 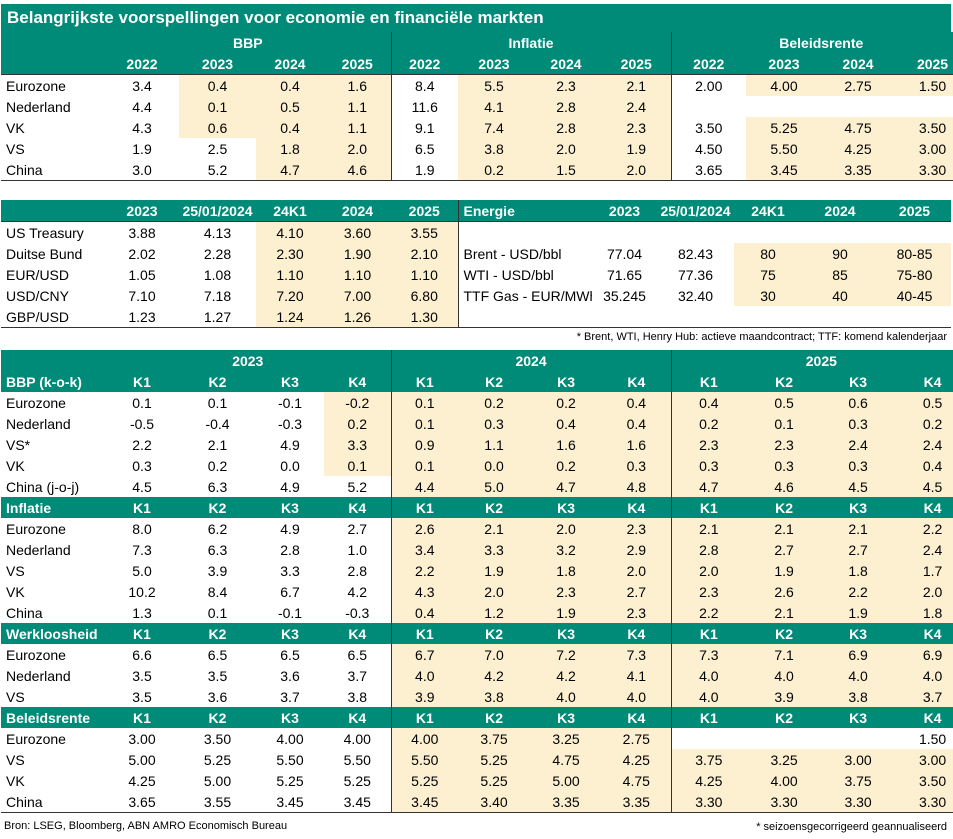 What do you see at coordinates (566, 549) in the screenshot?
I see `table-cell: 3.2` at bounding box center [566, 549].